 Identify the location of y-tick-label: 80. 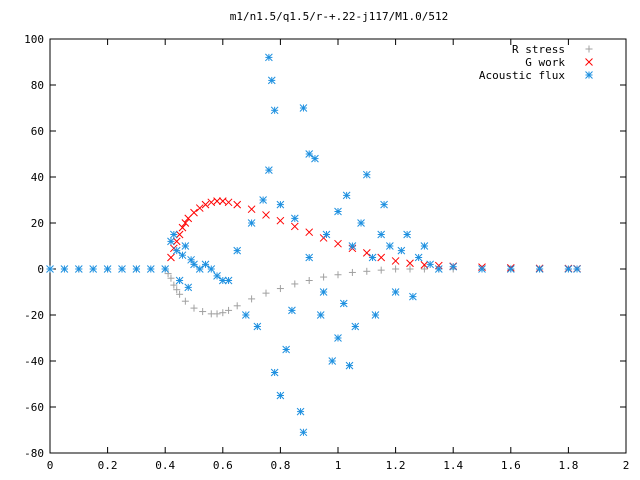
(37, 85).